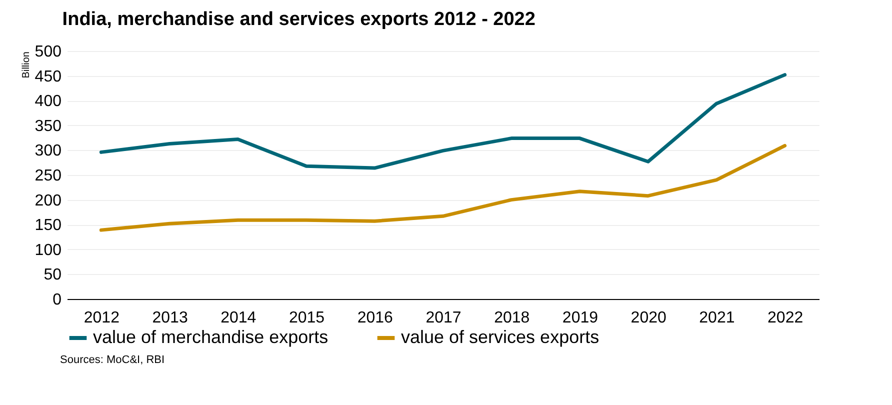 This screenshot has height=405, width=892. Describe the element at coordinates (512, 318) in the screenshot. I see `x-tick-label: 2018` at that location.